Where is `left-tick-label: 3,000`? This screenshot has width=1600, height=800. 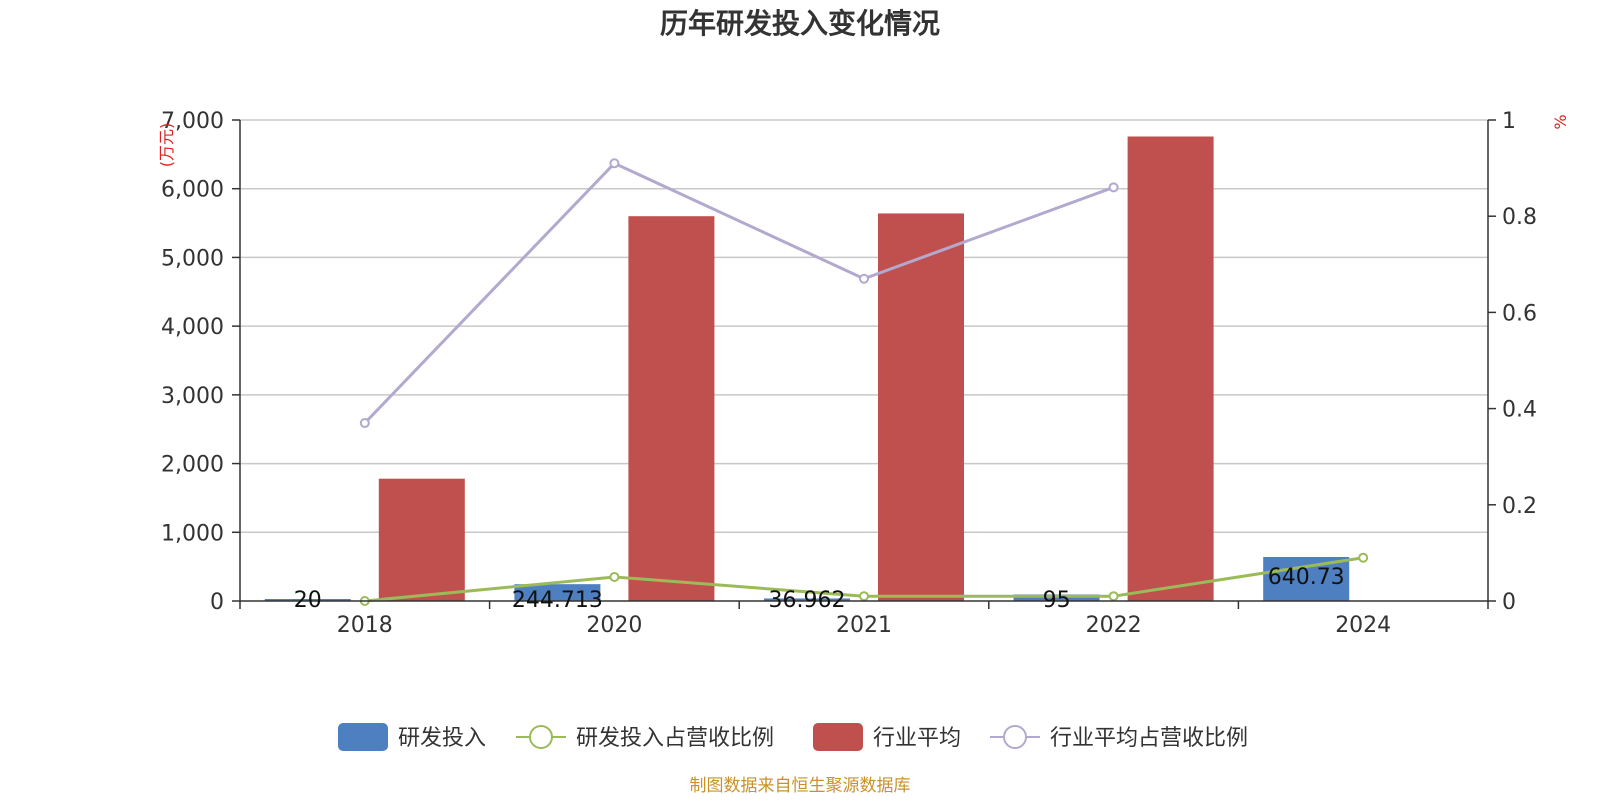
left-tick-label: 3,000 is located at coordinates (192, 396).